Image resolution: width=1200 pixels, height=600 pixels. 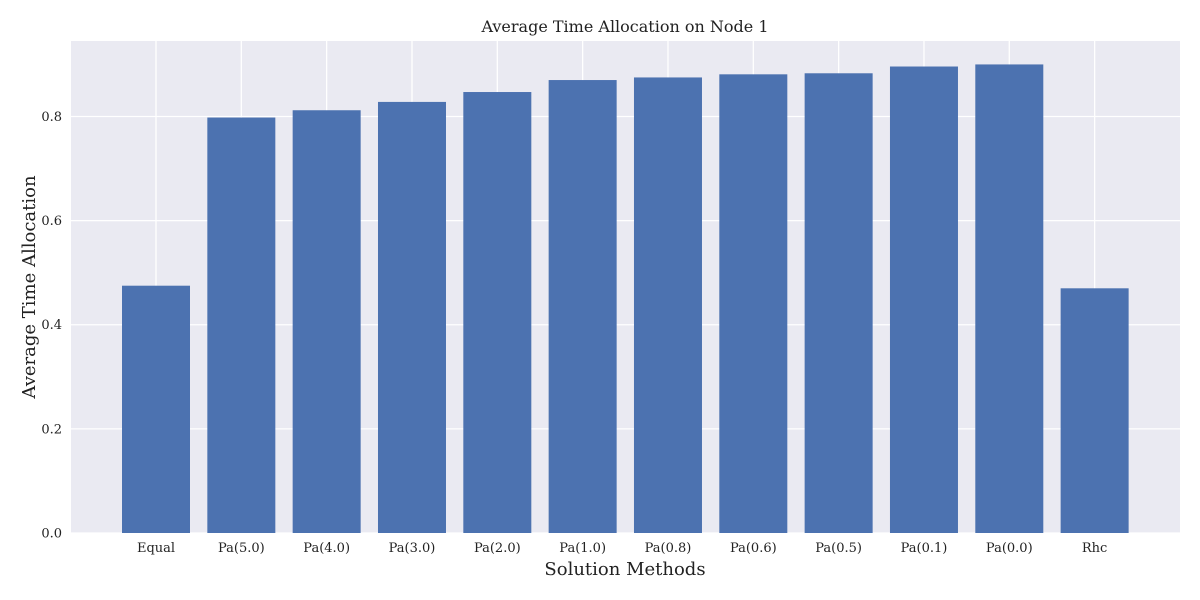 What do you see at coordinates (51, 429) in the screenshot?
I see `y-tick-label: 0.2` at bounding box center [51, 429].